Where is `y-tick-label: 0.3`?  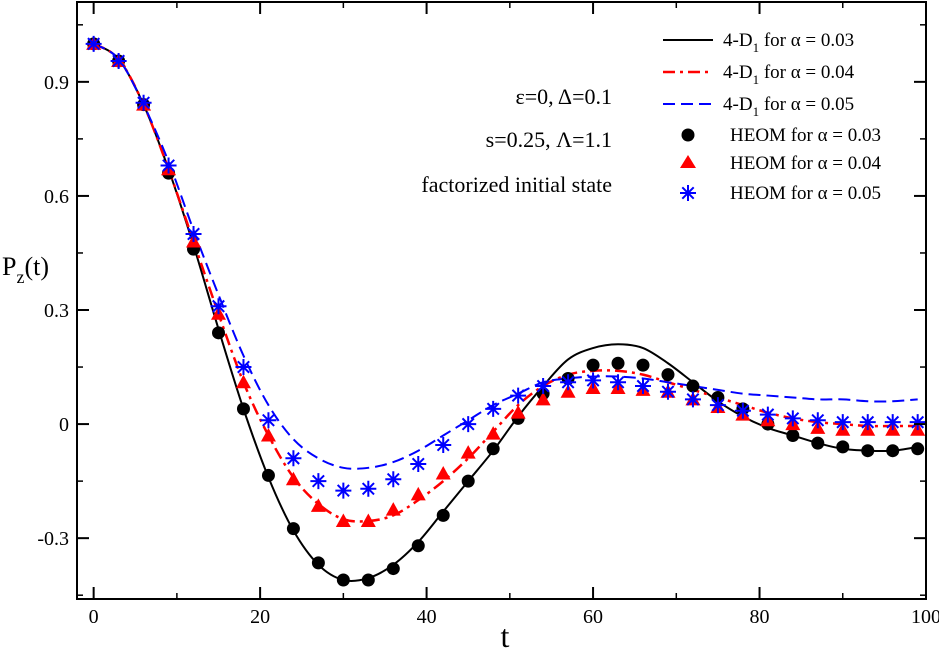
y-tick-label: 0.3 is located at coordinates (56, 311).